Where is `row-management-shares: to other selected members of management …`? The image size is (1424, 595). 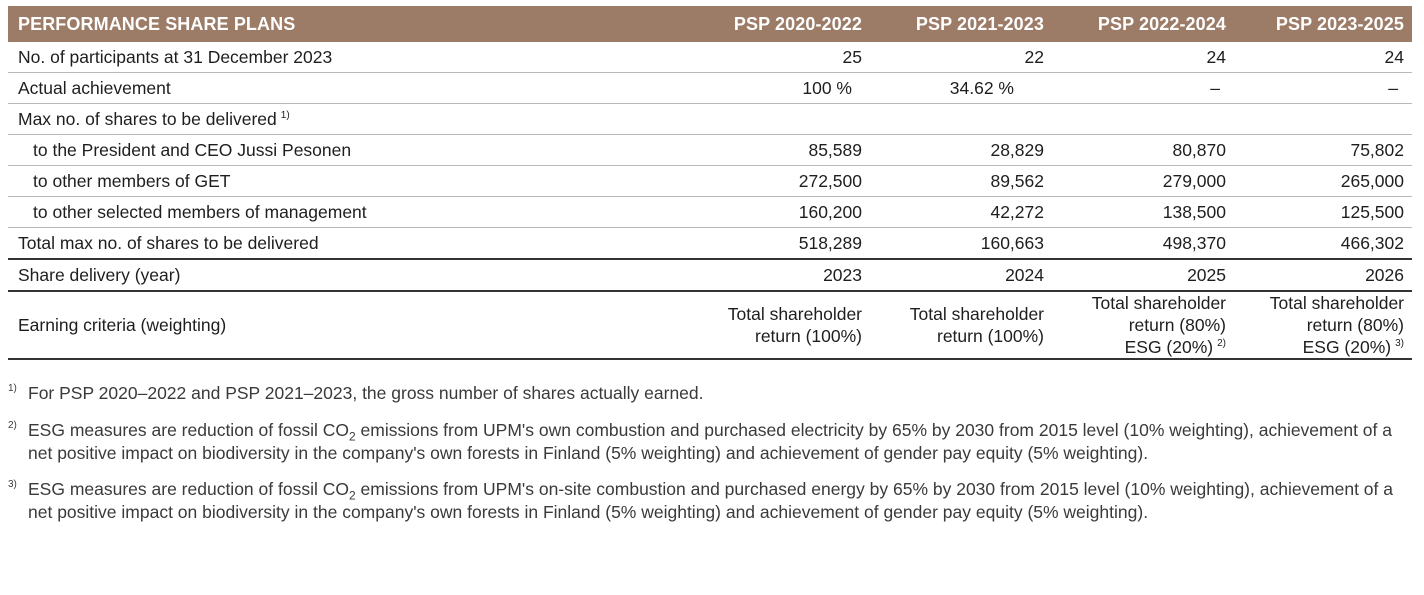 row-management-shares: to other selected members of management … is located at coordinates (710, 212).